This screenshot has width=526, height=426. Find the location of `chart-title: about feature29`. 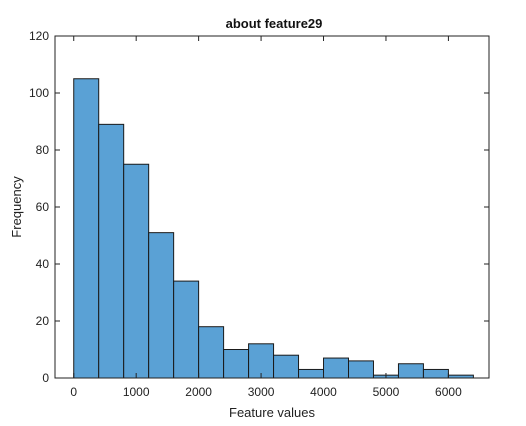

chart-title: about feature29 is located at coordinates (274, 23).